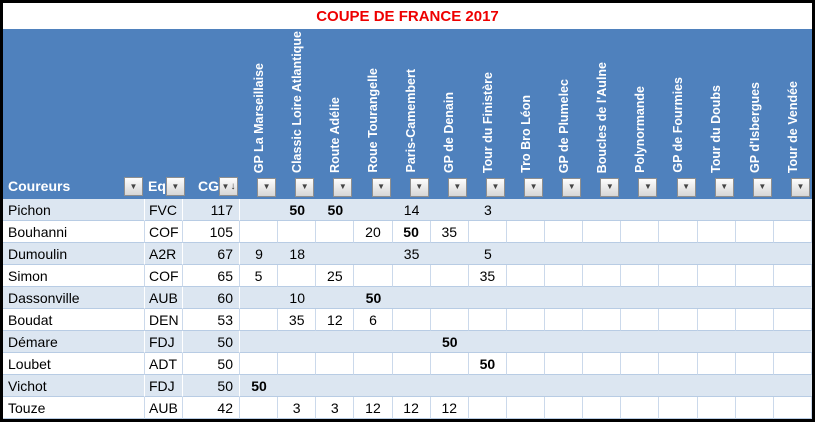  Describe the element at coordinates (164, 210) in the screenshot. I see `eq-cell: FVC` at that location.